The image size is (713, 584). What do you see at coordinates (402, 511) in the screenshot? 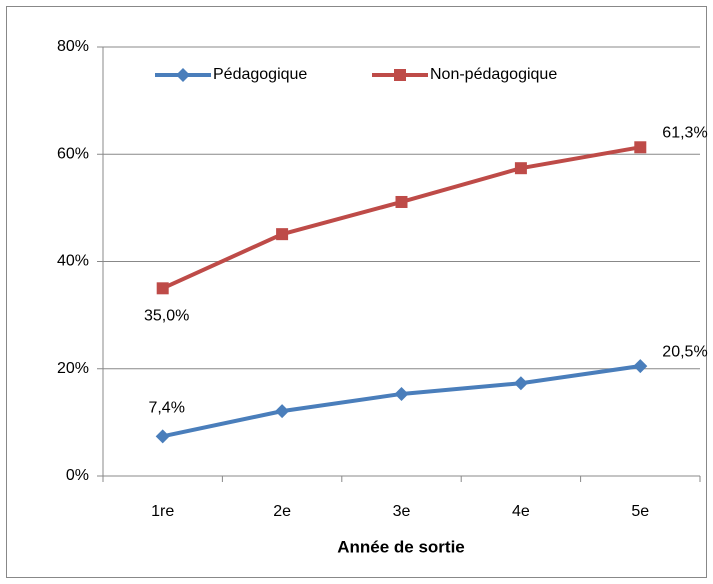
I see `x-tick-label: 3e` at bounding box center [402, 511].